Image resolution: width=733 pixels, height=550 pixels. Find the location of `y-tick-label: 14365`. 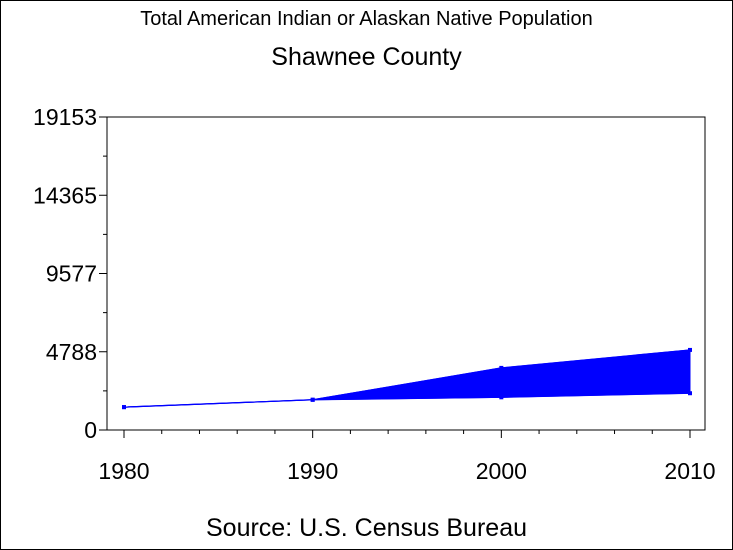

y-tick-label: 14365 is located at coordinates (65, 195).